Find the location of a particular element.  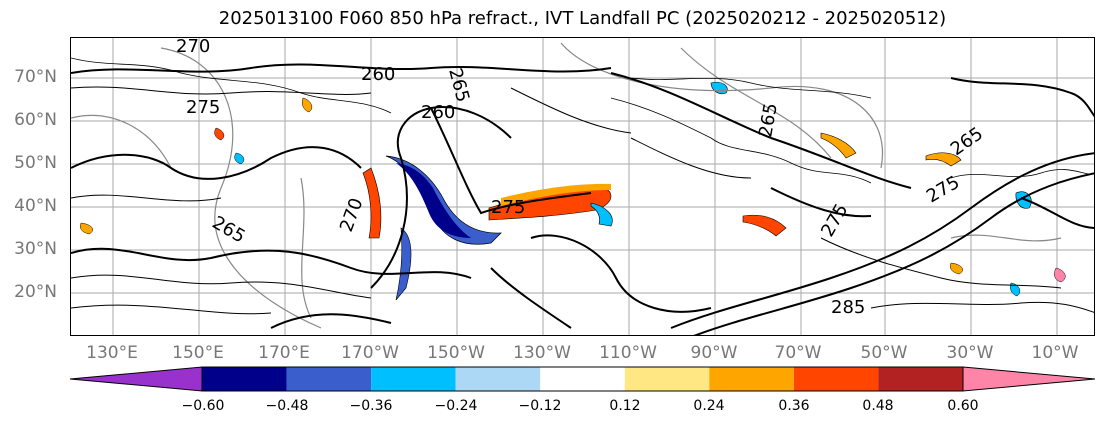

lat-label-60n: 60°N is located at coordinates (35, 120).